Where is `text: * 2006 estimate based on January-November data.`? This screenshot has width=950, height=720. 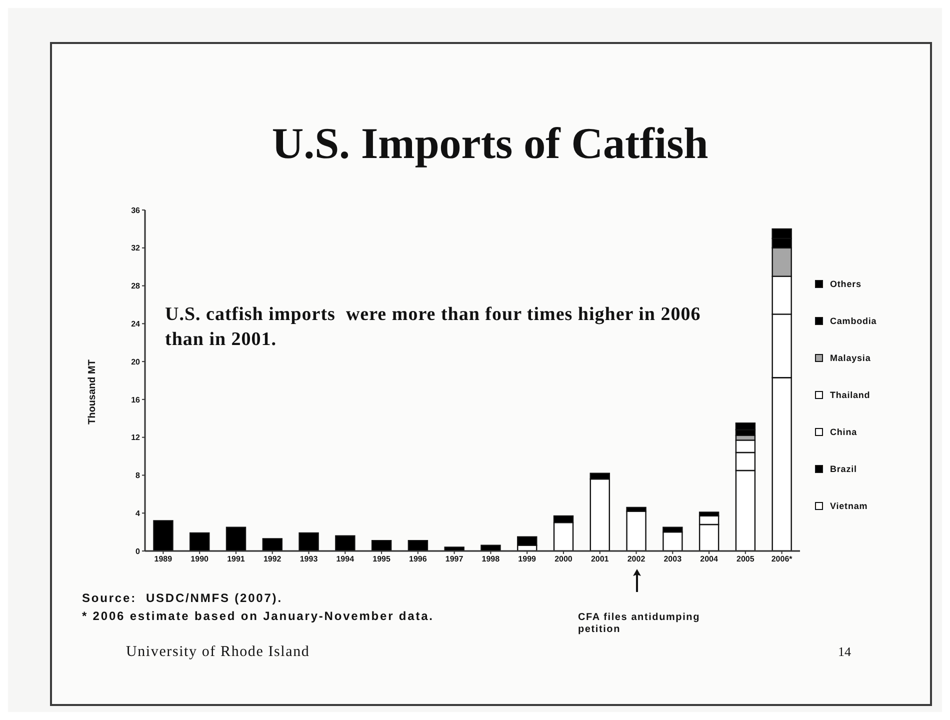
text: * 2006 estimate based on January-November data. is located at coordinates (258, 616).